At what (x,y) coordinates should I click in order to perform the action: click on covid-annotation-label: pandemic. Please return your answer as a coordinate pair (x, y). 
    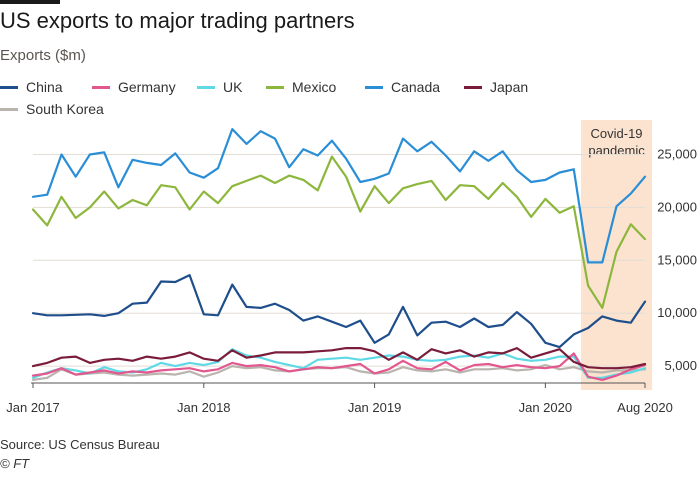
    Looking at the image, I should click on (616, 150).